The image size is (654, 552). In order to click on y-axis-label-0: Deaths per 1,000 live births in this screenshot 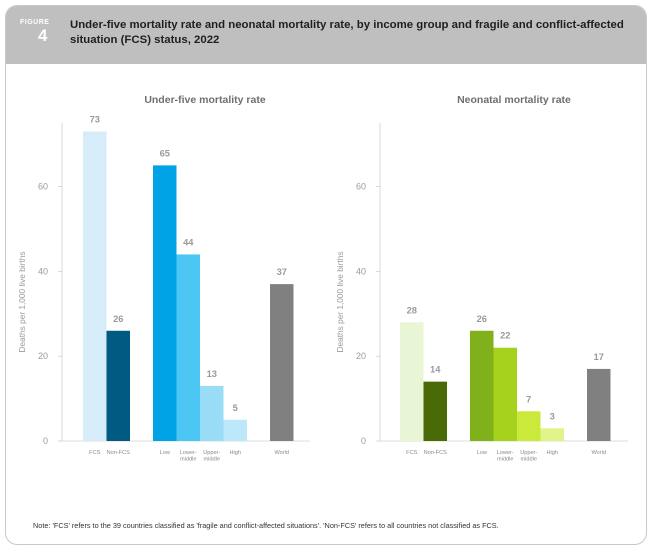, I will do `click(22, 301)`.